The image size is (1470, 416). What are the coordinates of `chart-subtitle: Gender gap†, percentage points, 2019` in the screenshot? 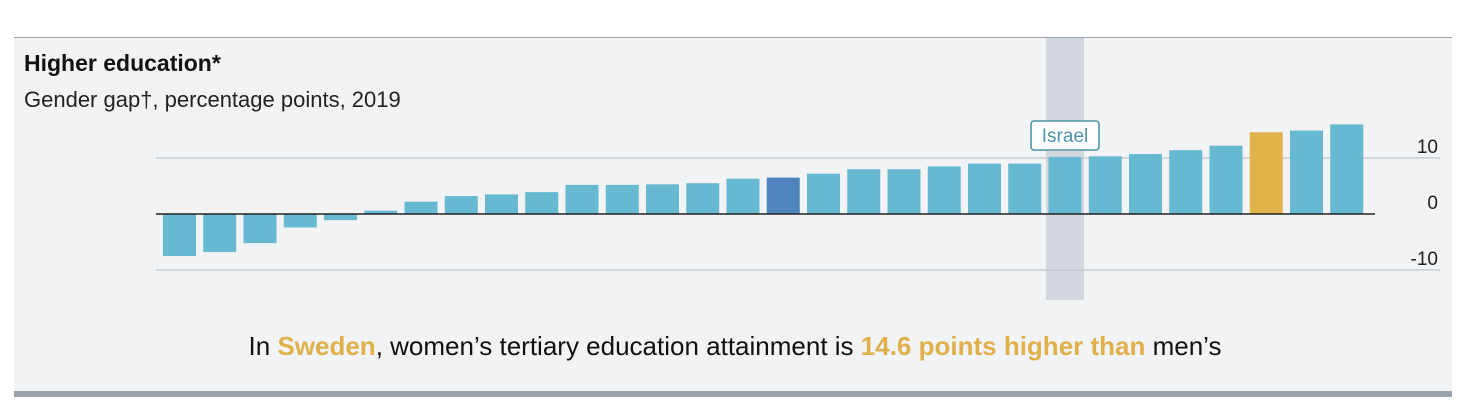 It's located at (212, 99).